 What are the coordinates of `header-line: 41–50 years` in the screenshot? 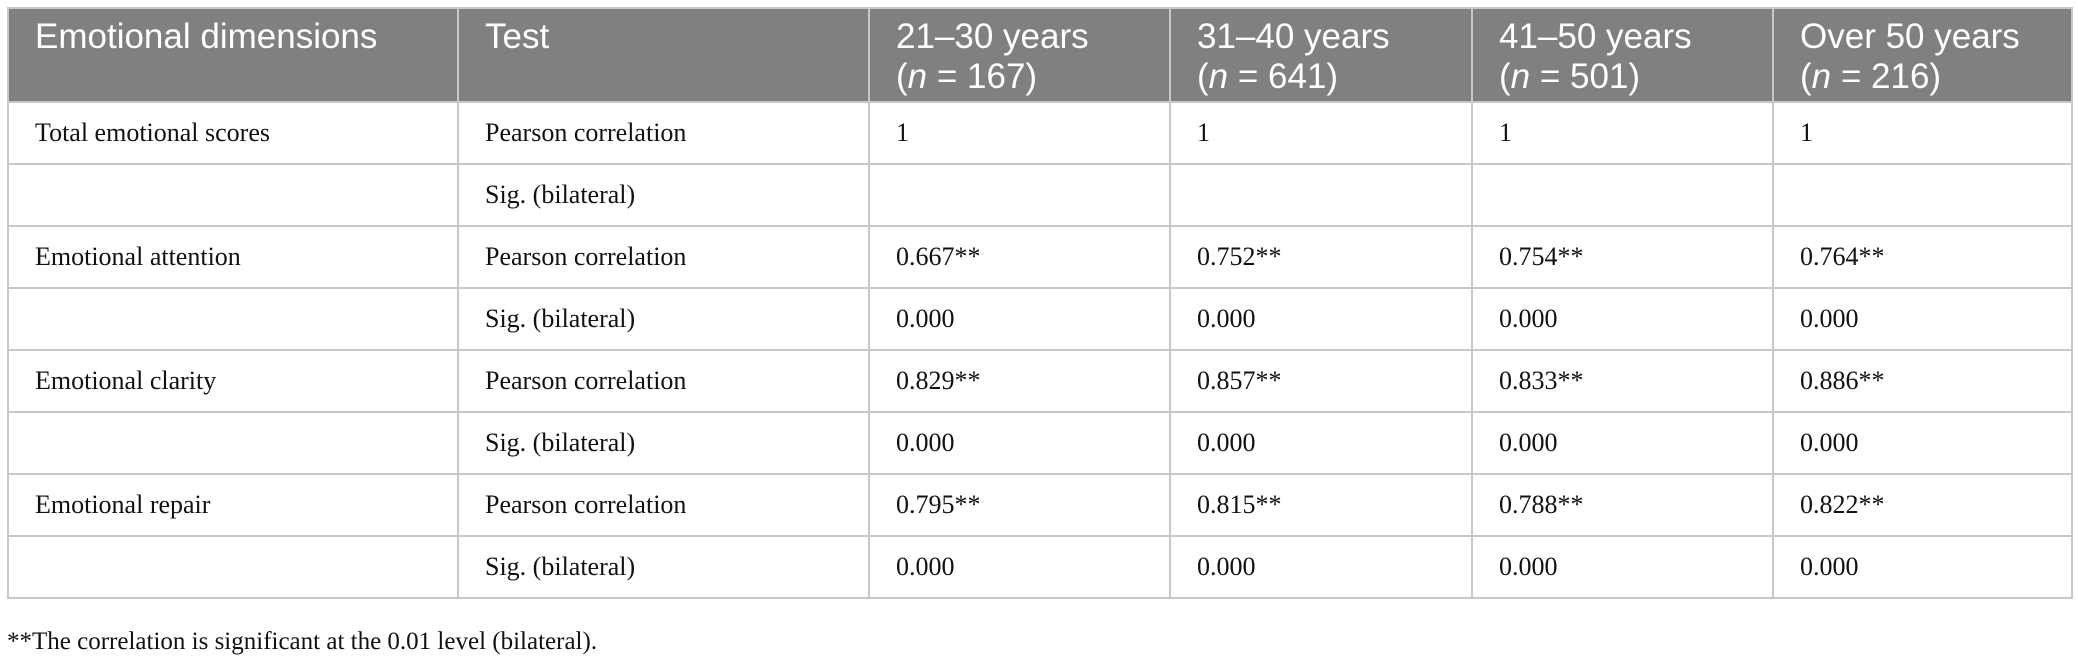 It's located at (1622, 37).